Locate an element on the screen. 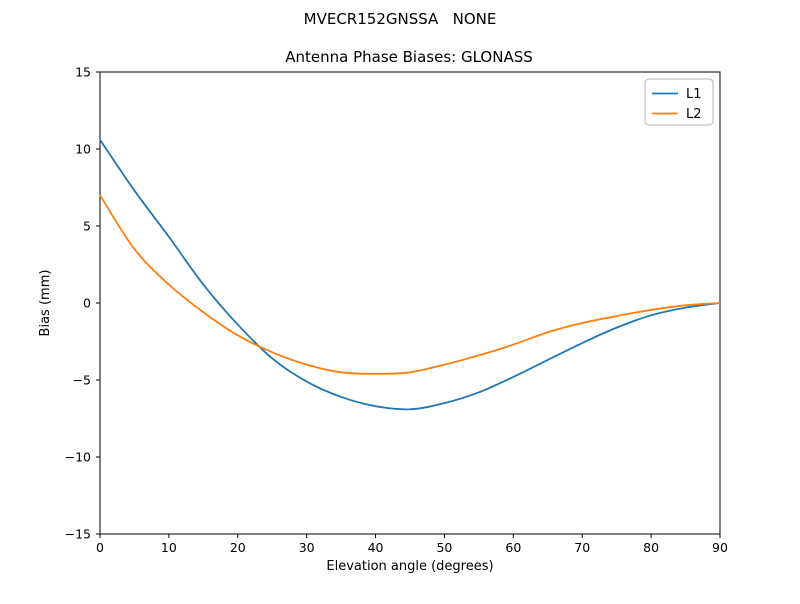 Image resolution: width=800 pixels, height=604 pixels. legend-label-l1: L1 is located at coordinates (694, 94).